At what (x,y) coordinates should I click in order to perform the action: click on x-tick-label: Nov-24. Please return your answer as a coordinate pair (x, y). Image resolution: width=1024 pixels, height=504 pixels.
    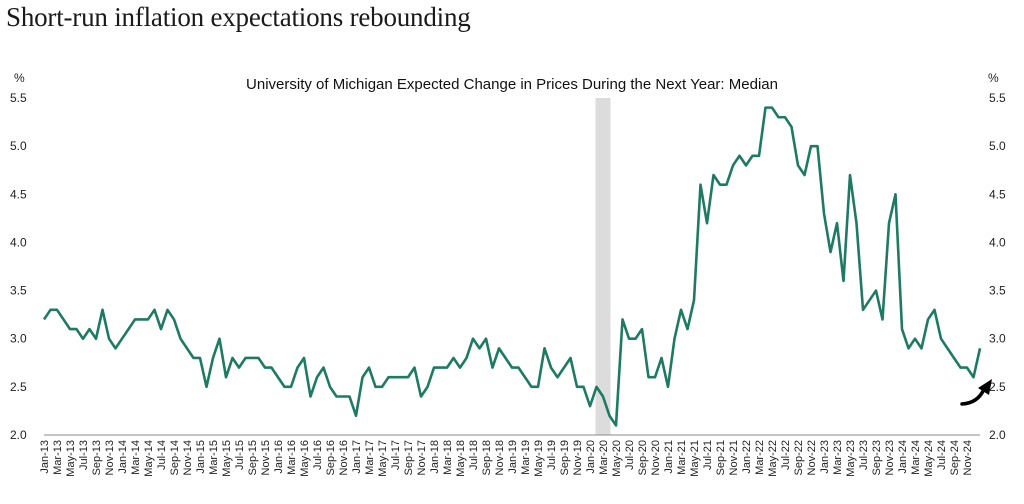
    Looking at the image, I should click on (968, 457).